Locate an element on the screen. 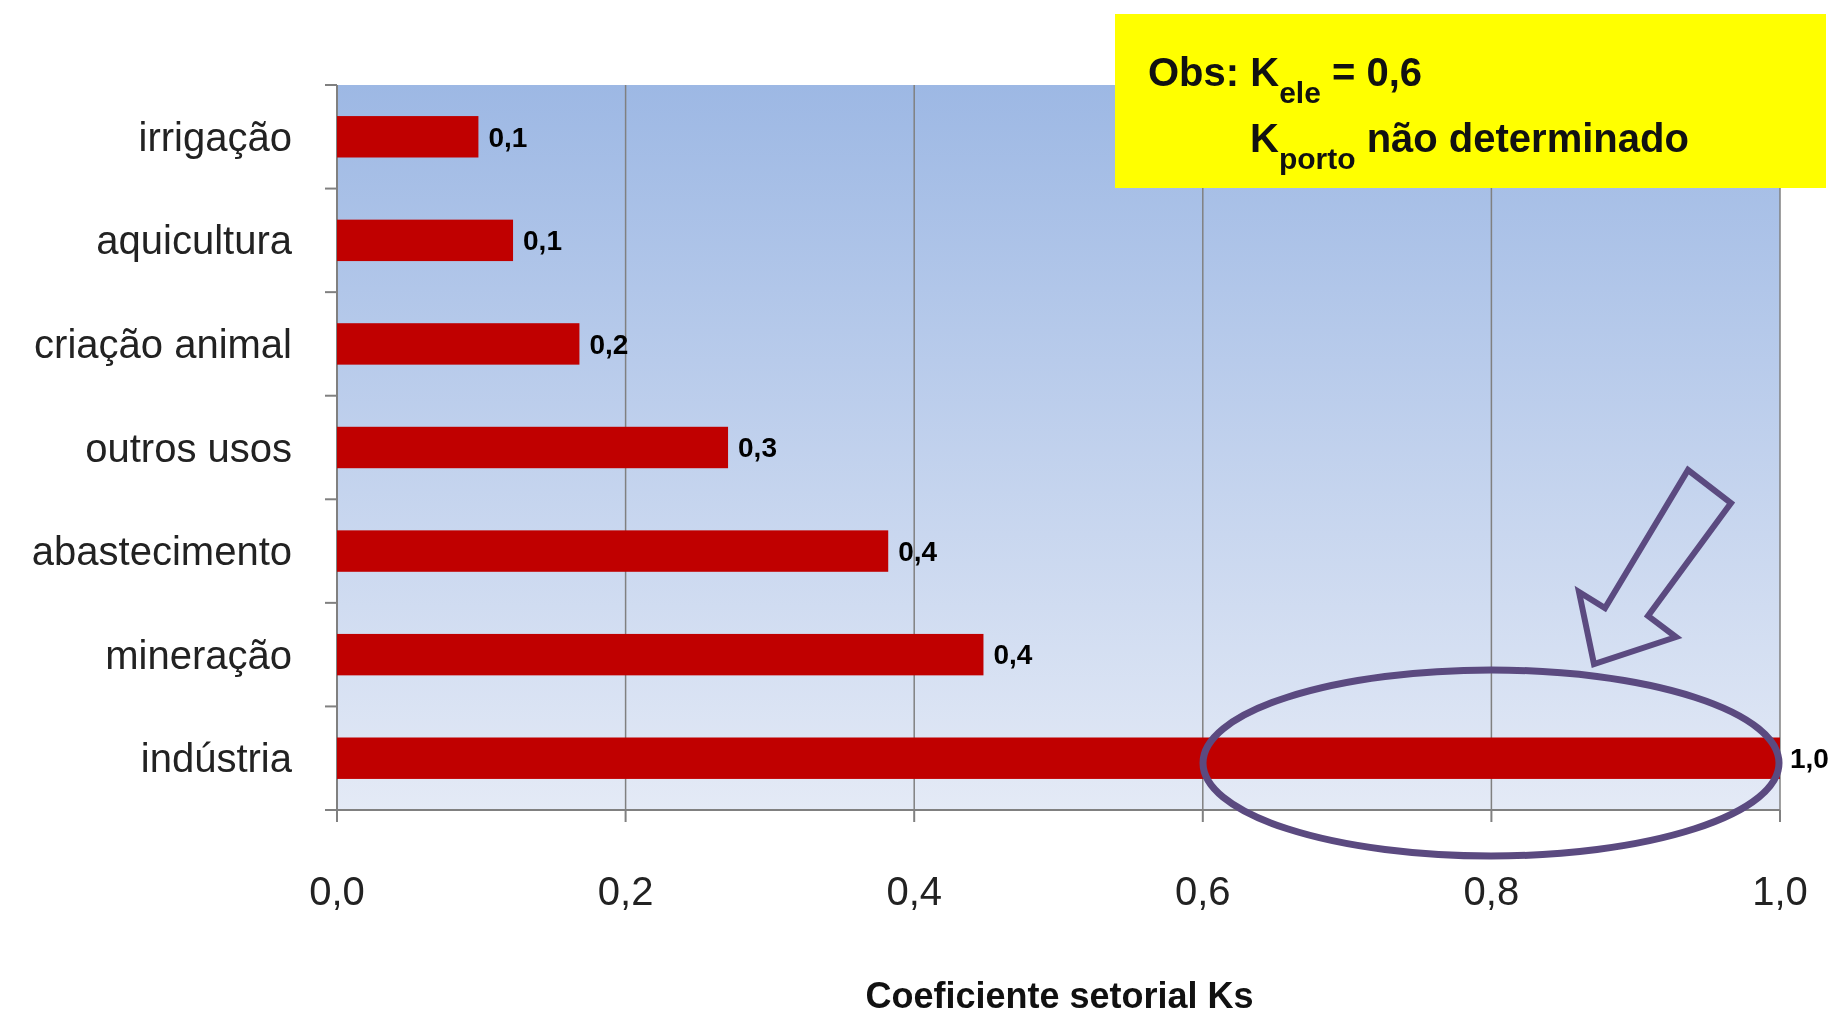 The height and width of the screenshot is (1017, 1841). y-tick-label: criação animal is located at coordinates (163, 343).